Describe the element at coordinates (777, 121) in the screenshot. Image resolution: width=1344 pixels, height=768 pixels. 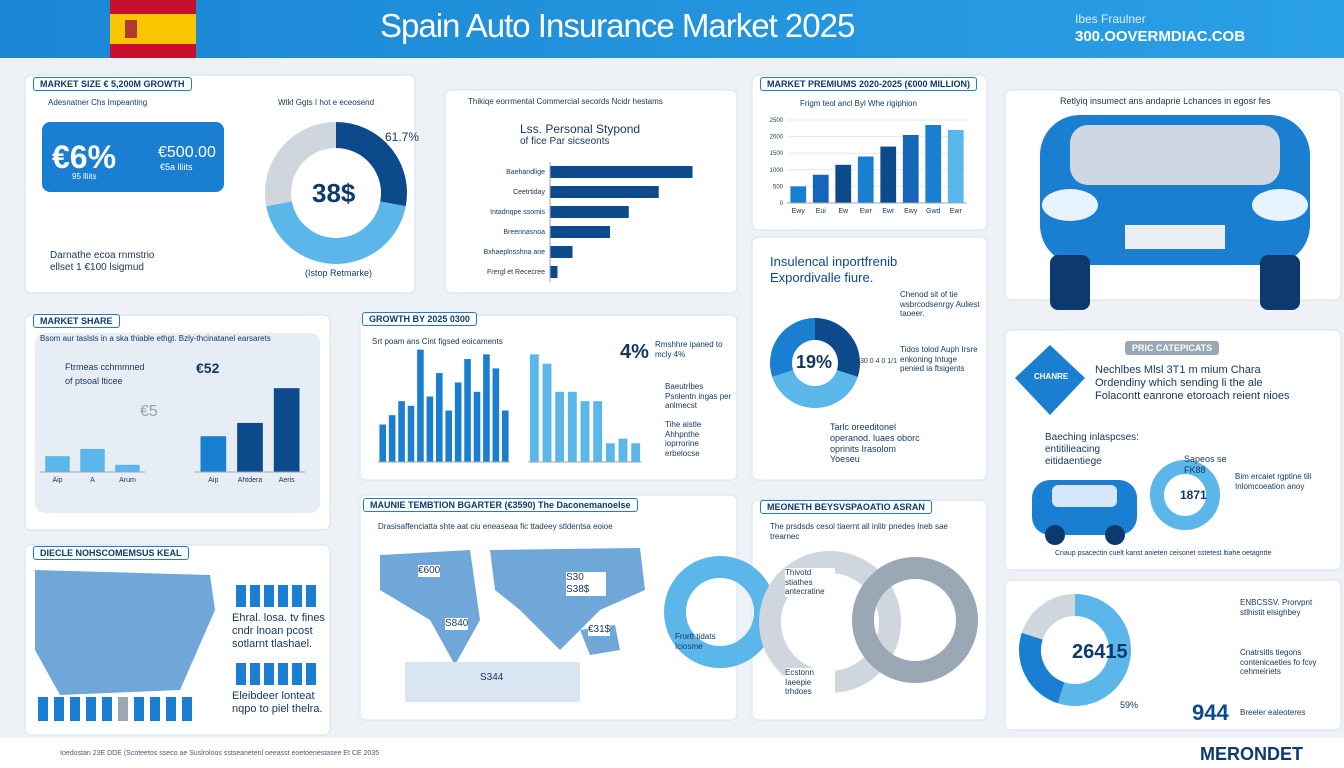
I see `tick-label: 2500` at that location.